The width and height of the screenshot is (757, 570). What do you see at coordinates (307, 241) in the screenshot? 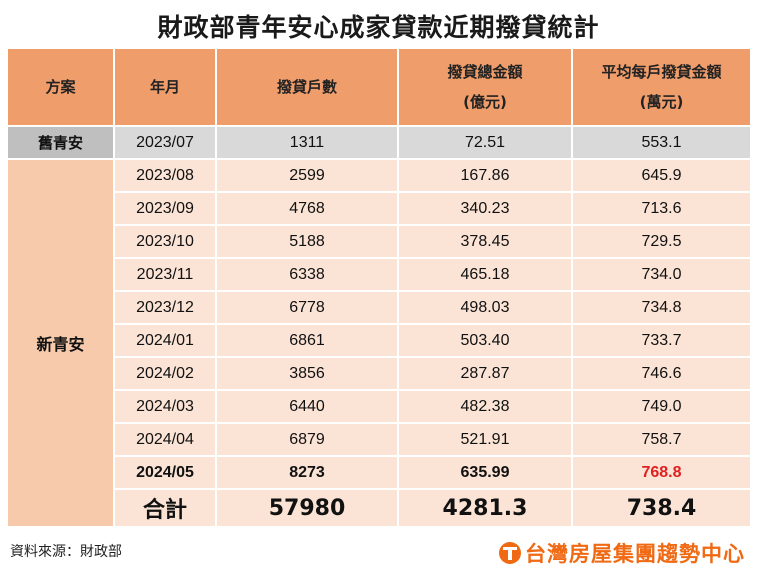
I see `cell-households: 5188` at bounding box center [307, 241].